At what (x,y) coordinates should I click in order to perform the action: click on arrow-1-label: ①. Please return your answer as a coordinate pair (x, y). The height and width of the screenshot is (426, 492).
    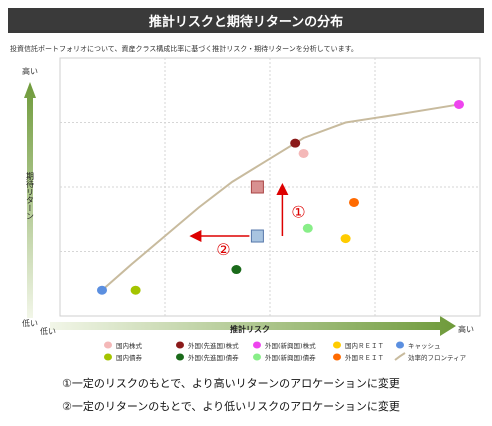
    Looking at the image, I should click on (298, 212).